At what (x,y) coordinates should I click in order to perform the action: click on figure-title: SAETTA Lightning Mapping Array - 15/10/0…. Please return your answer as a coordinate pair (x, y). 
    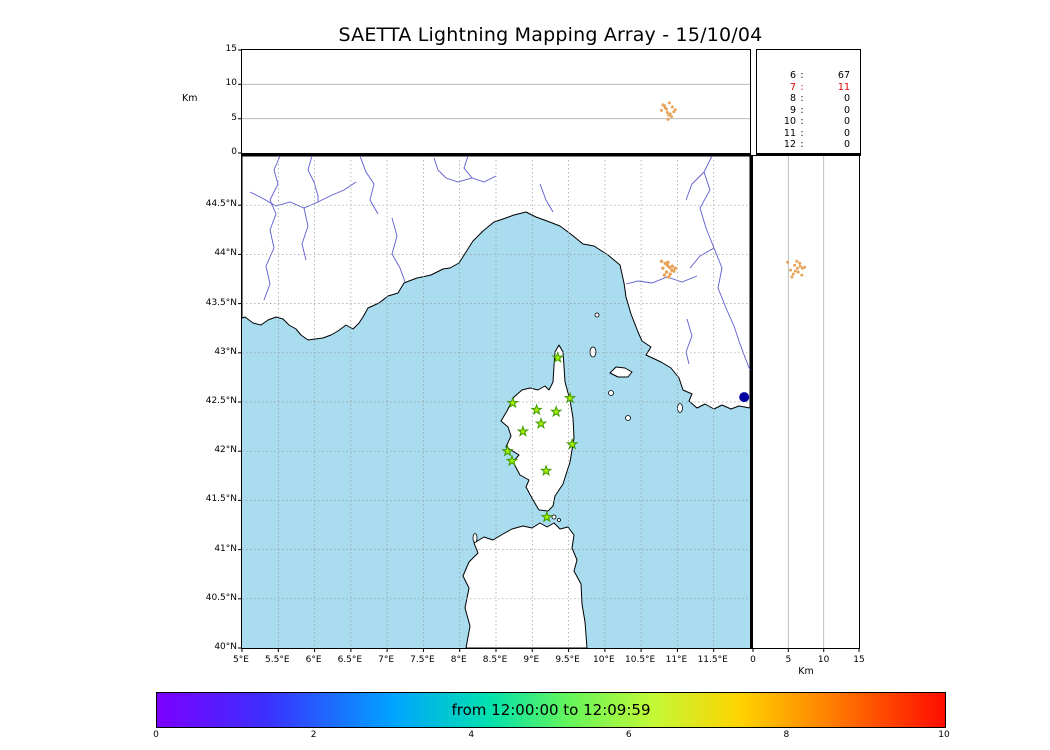
    Looking at the image, I should click on (550, 35).